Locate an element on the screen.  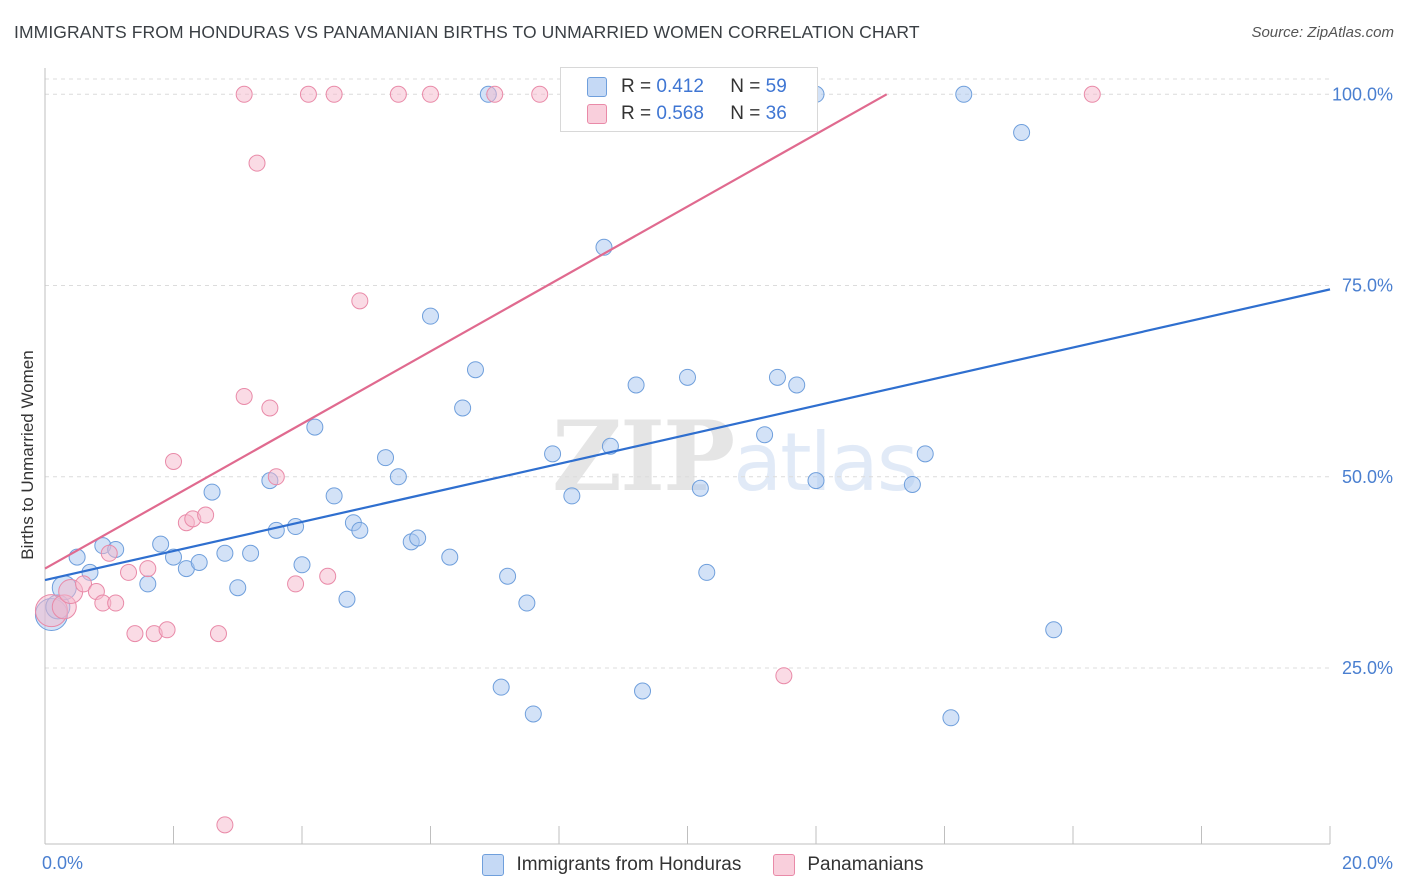
legend-row-panamanians: R = 0.568 N = 36 is located at coordinates (687, 114).